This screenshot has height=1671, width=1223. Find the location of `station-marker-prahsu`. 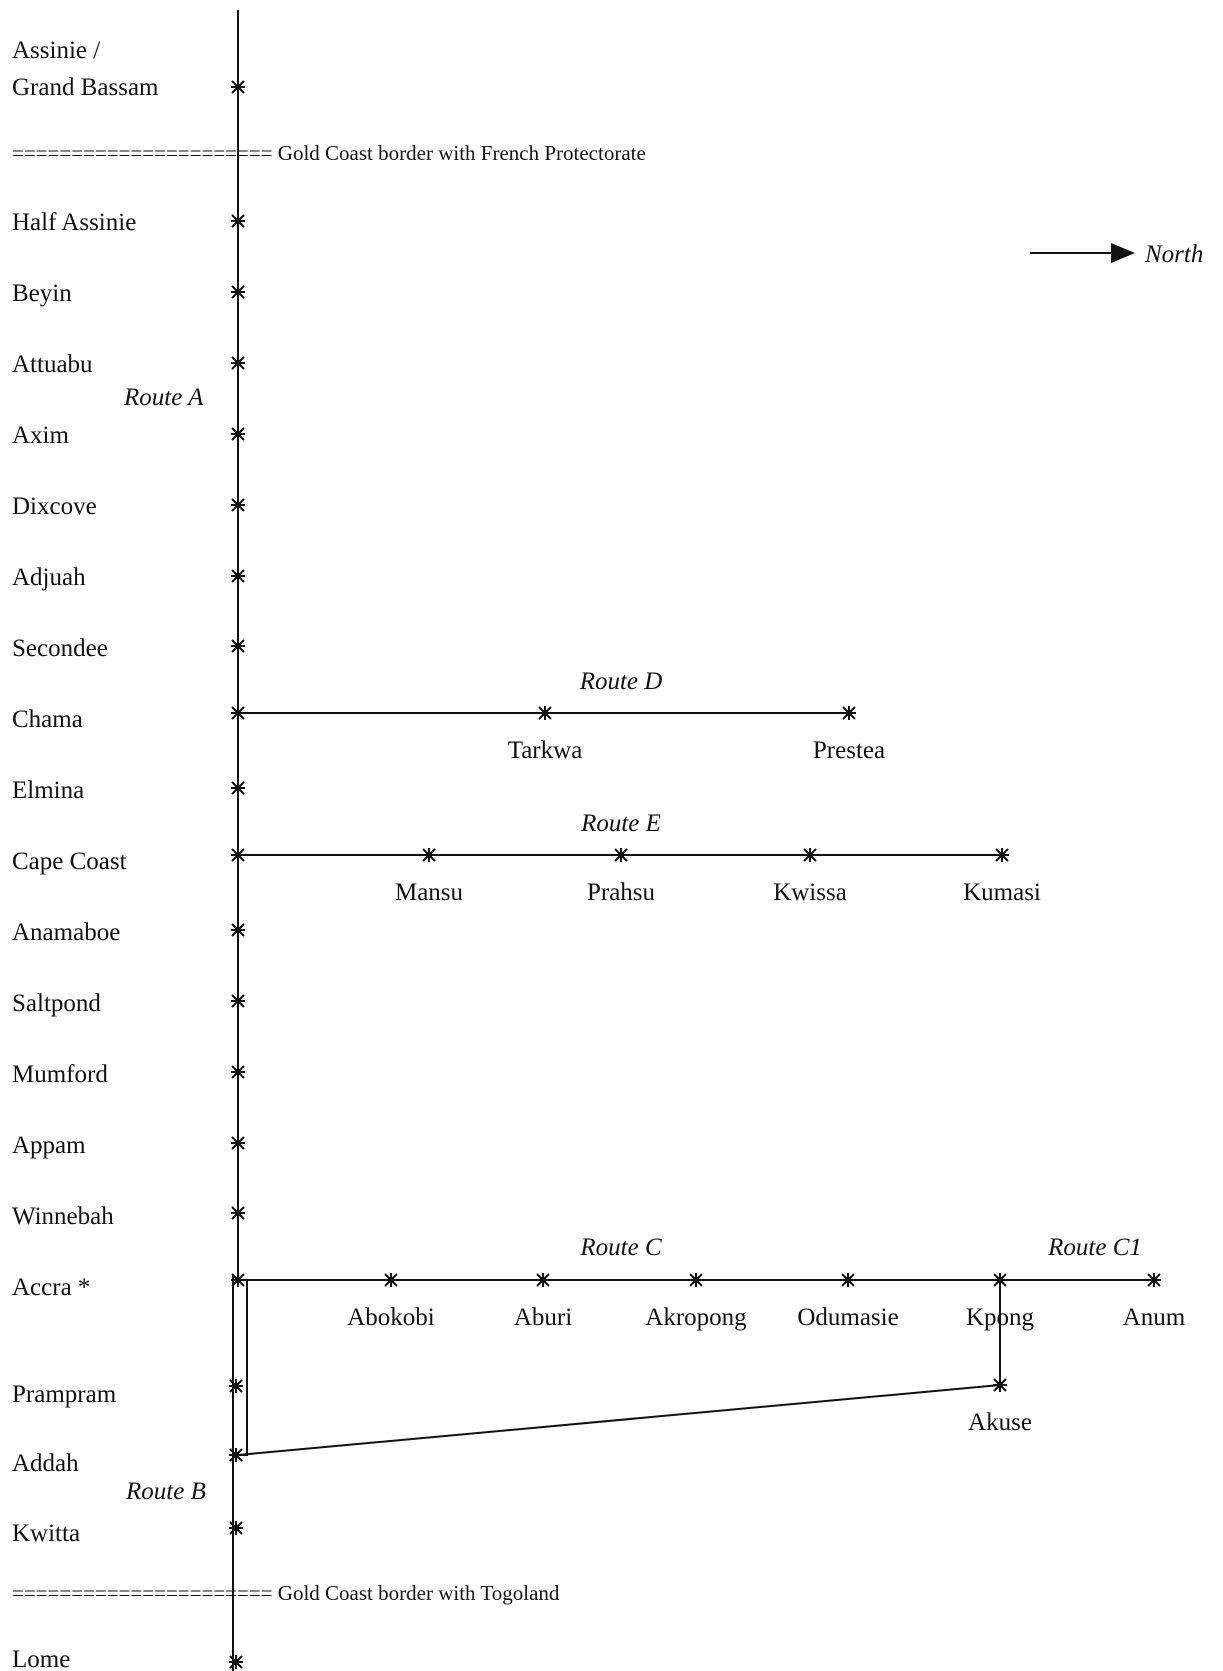

station-marker-prahsu is located at coordinates (621, 855).